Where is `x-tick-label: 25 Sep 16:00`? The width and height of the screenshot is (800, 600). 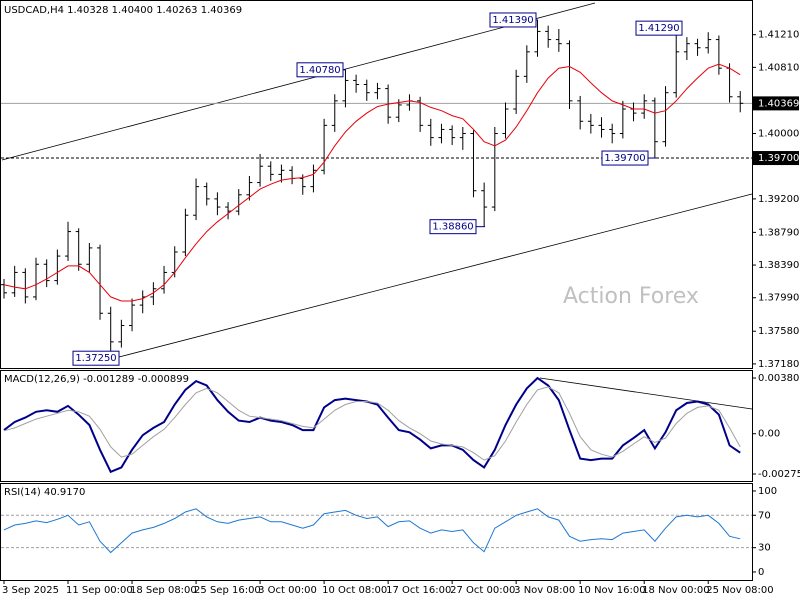 x-tick-label: 25 Sep 16:00 is located at coordinates (227, 590).